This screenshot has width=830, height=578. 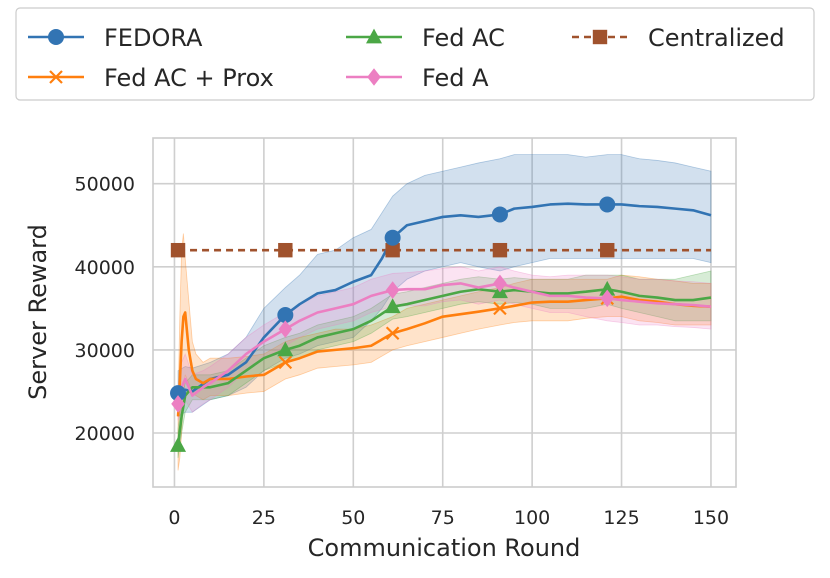 What do you see at coordinates (443, 518) in the screenshot?
I see `x-tick-label: 75` at bounding box center [443, 518].